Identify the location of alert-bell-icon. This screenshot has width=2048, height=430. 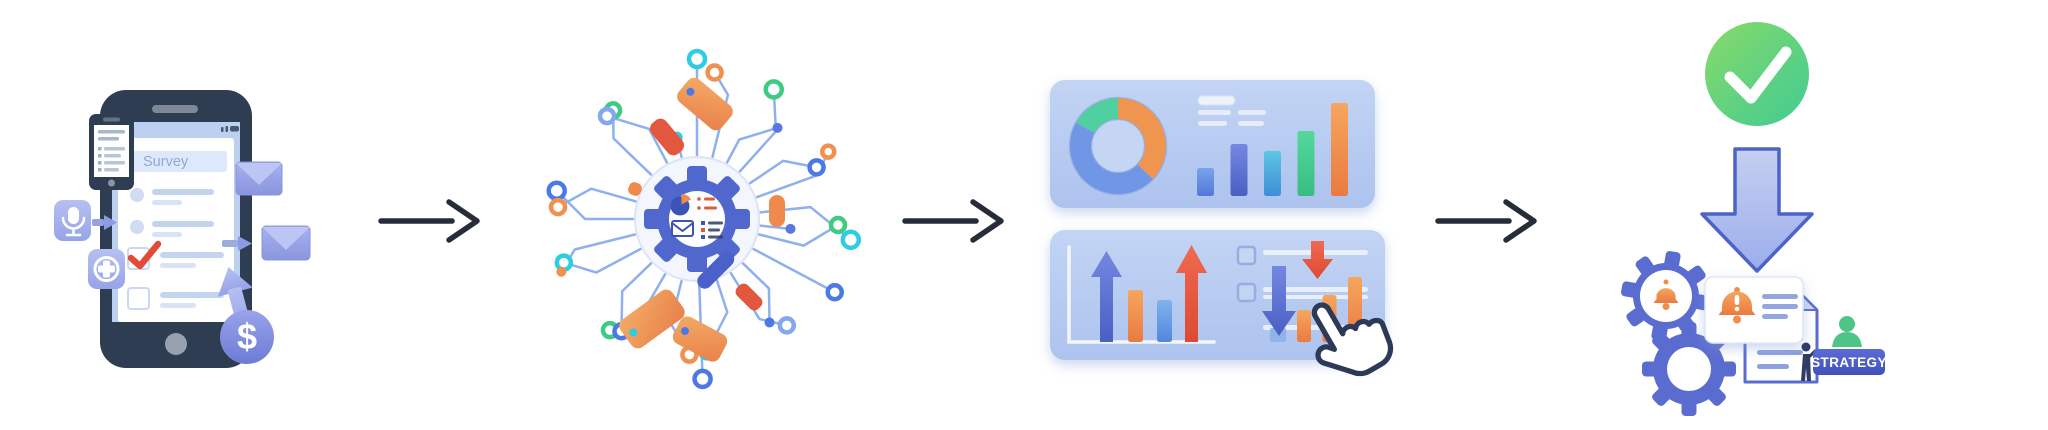
(1737, 305).